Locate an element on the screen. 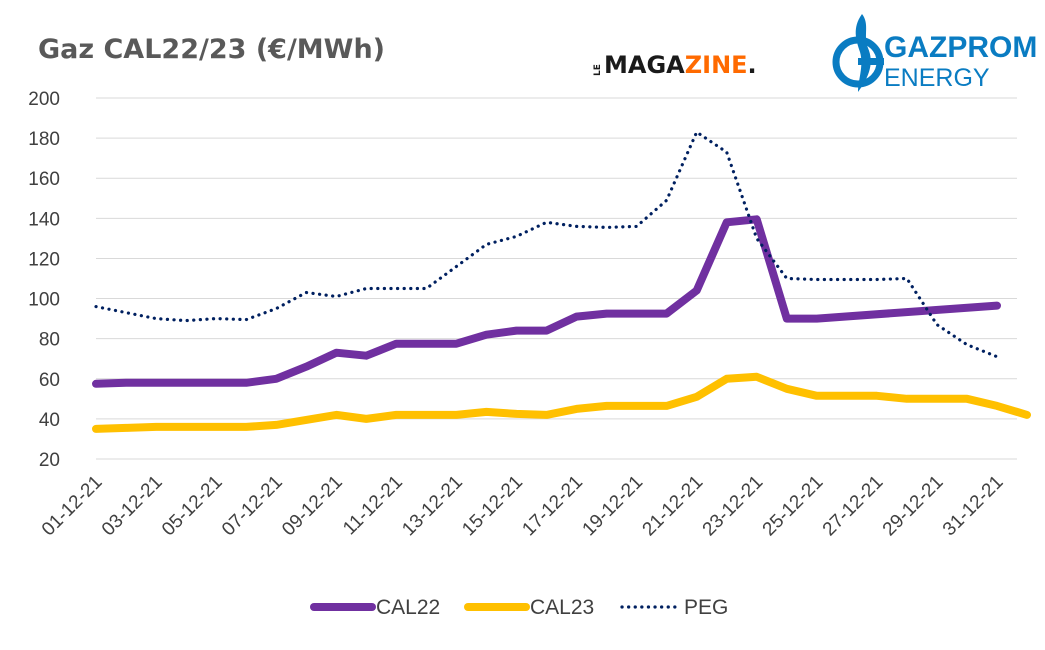 The width and height of the screenshot is (1045, 650). legend: CAL22 CAL23 PEG is located at coordinates (519, 607).